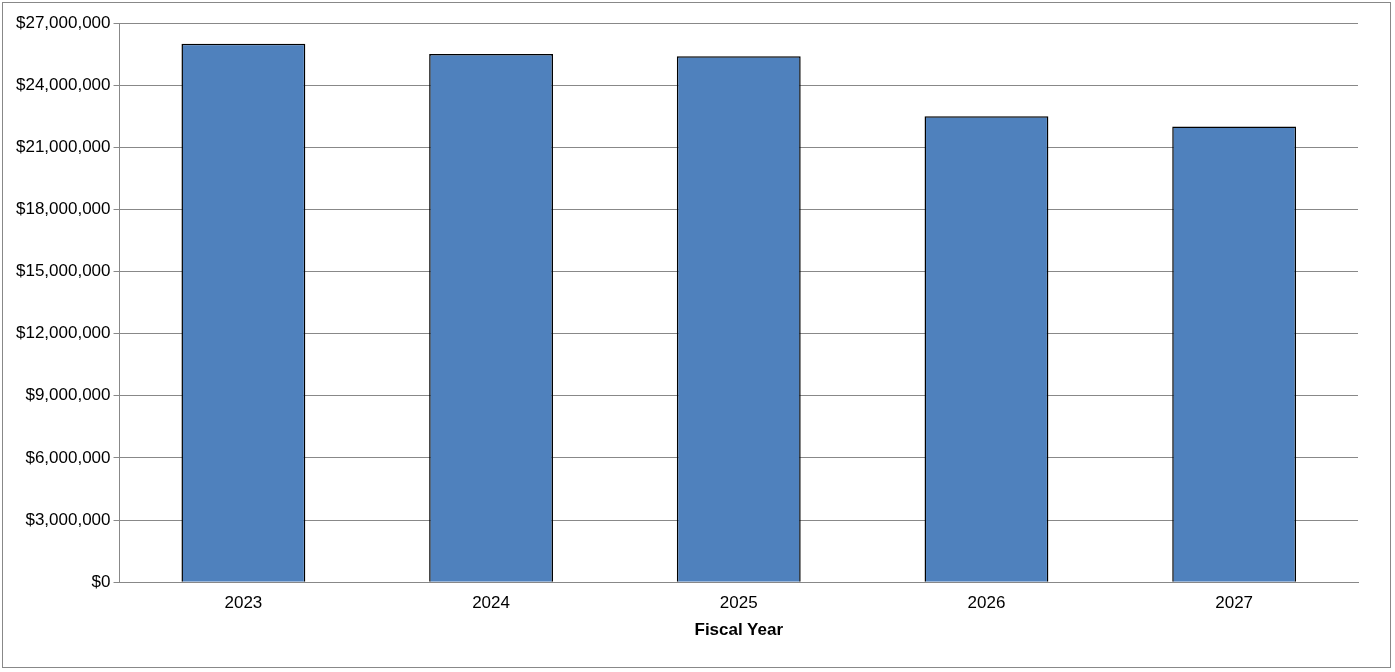 The width and height of the screenshot is (1395, 672). What do you see at coordinates (491, 603) in the screenshot?
I see `x-tick-label: 2024` at bounding box center [491, 603].